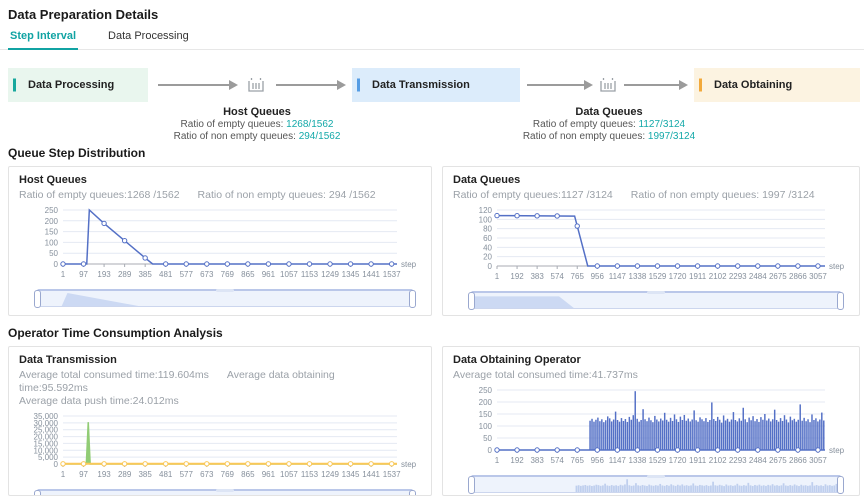 This screenshot has width=864, height=496. What do you see at coordinates (651, 360) in the screenshot?
I see `chart-title: Data Obtaining Operator` at bounding box center [651, 360].